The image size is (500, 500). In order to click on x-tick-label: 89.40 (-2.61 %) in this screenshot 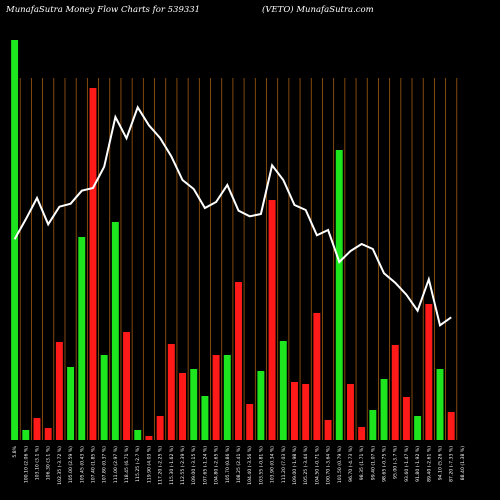, I will do `click(429, 464)`.